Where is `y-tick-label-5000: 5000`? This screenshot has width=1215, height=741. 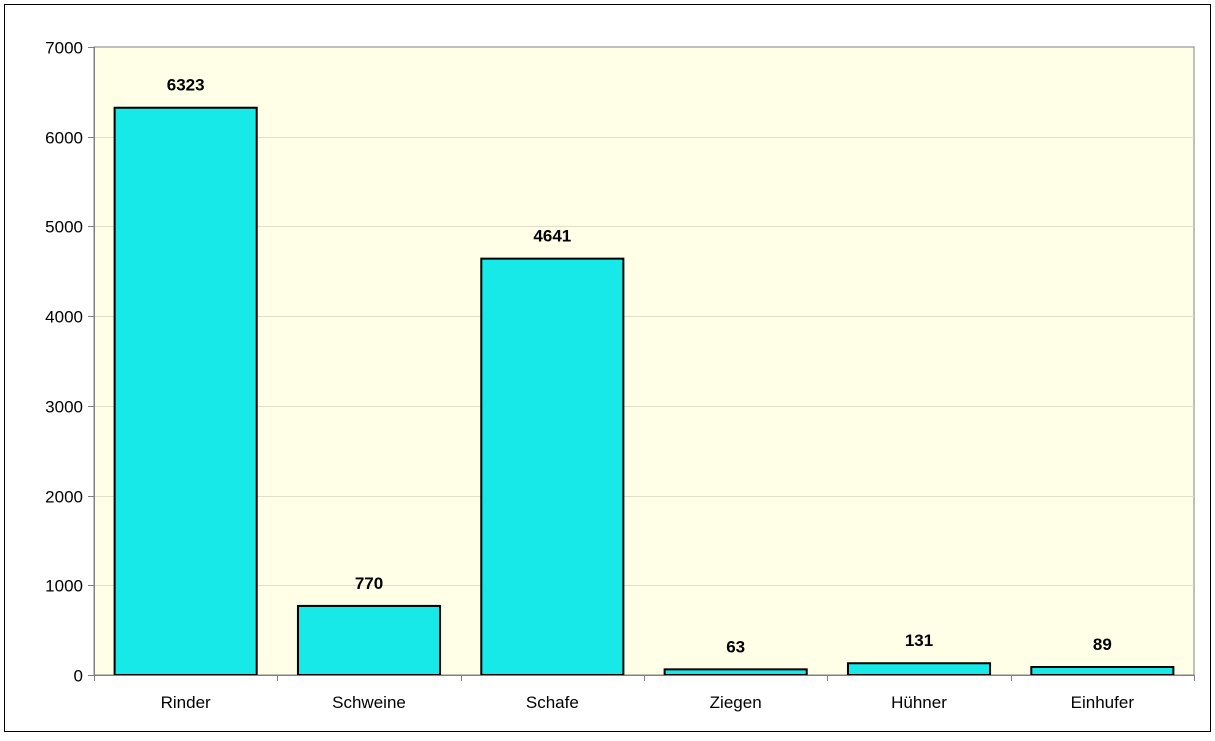
y-tick-label-5000: 5000 is located at coordinates (64, 227).